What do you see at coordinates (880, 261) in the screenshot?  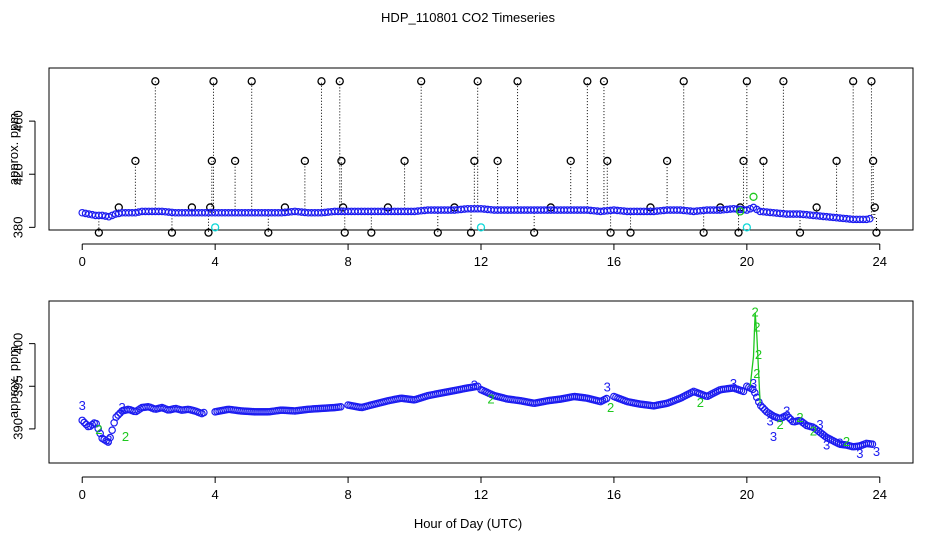 I see `top-x-tick-label: 24` at bounding box center [880, 261].